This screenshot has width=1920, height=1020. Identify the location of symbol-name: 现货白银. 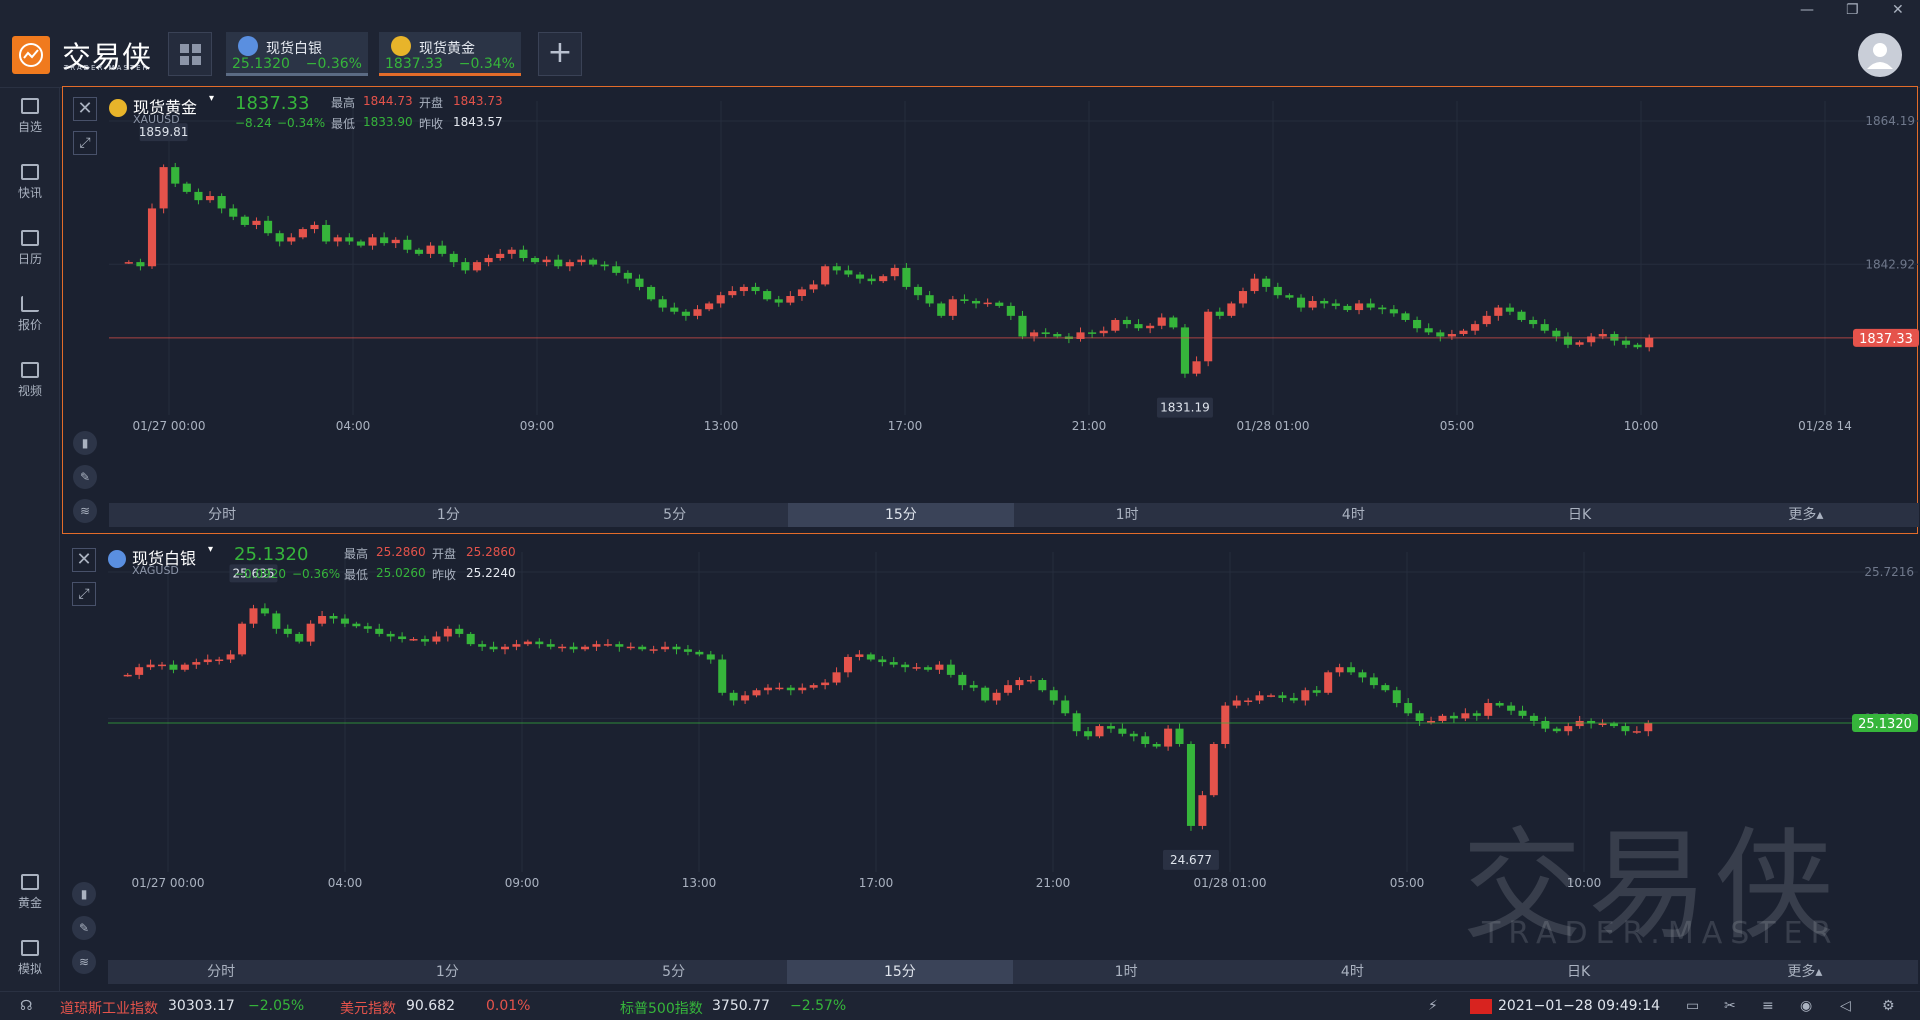
(164, 558).